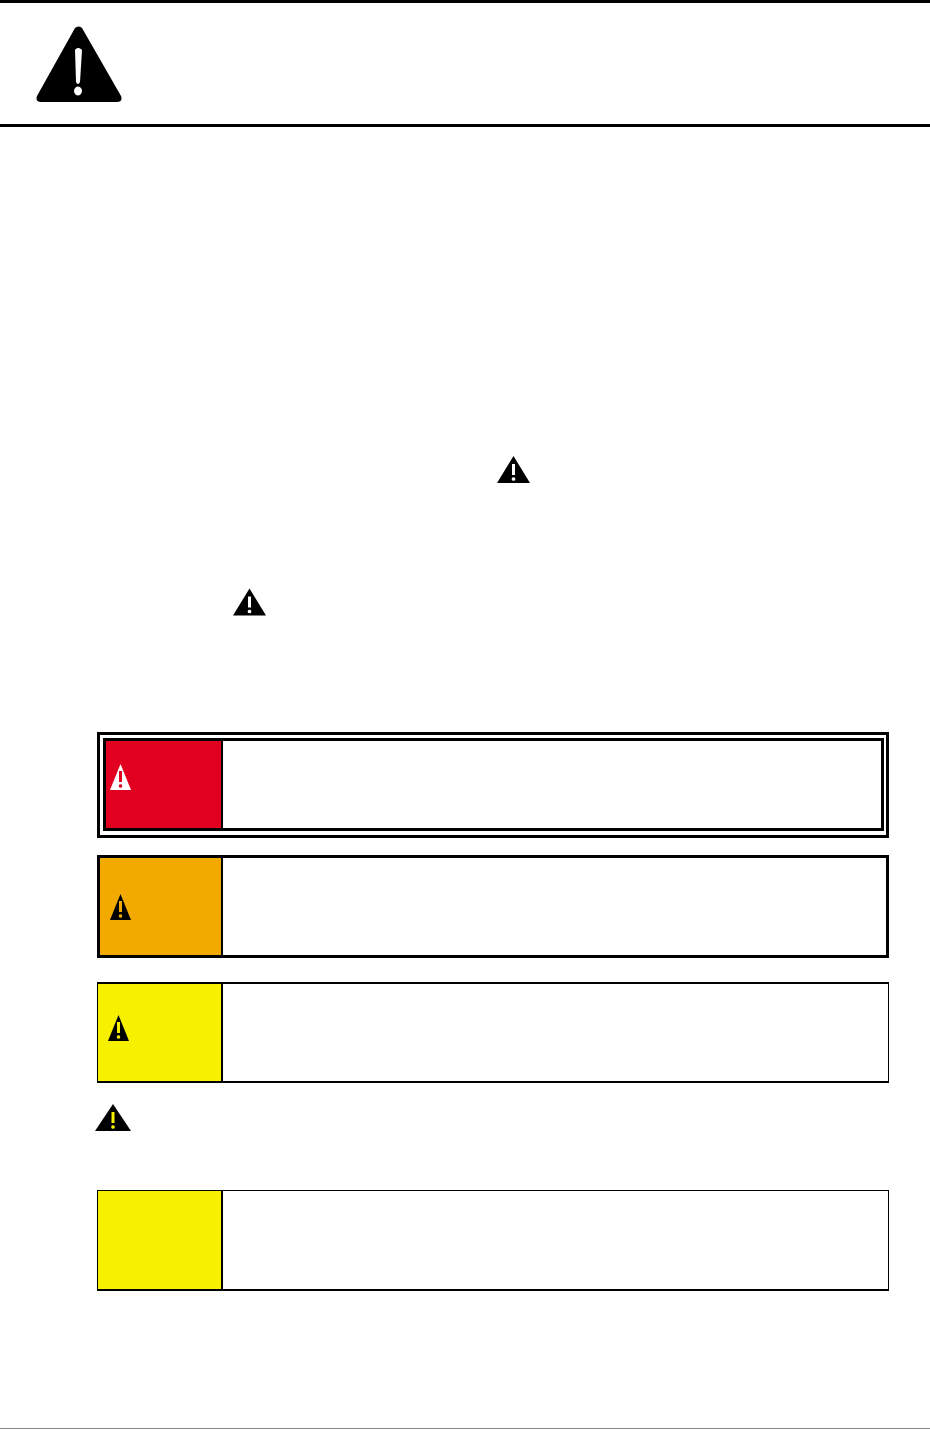 The height and width of the screenshot is (1430, 930). I want to click on danger-box, so click(493, 785).